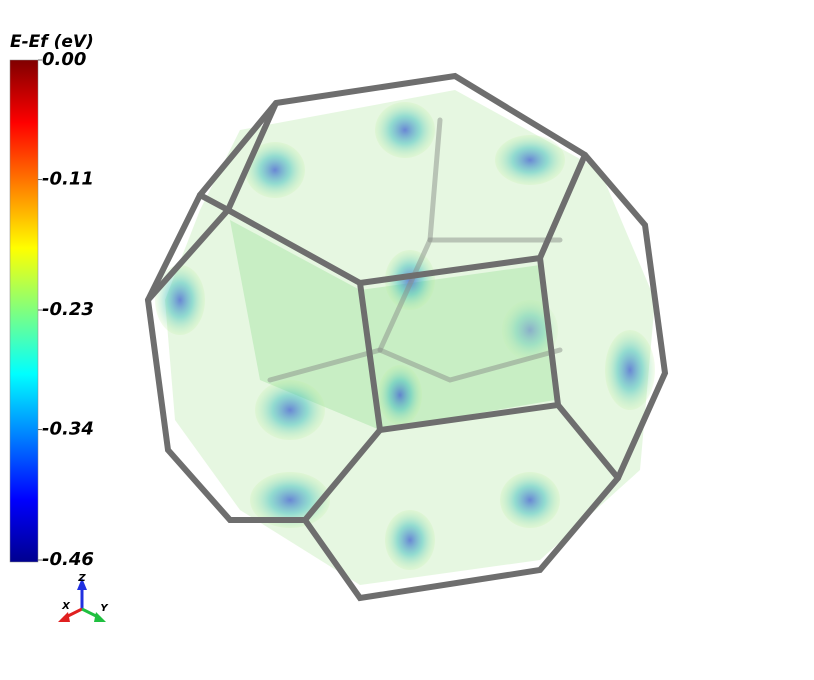 The height and width of the screenshot is (680, 814). Describe the element at coordinates (66, 606) in the screenshot. I see `axis-label-x: X` at that location.